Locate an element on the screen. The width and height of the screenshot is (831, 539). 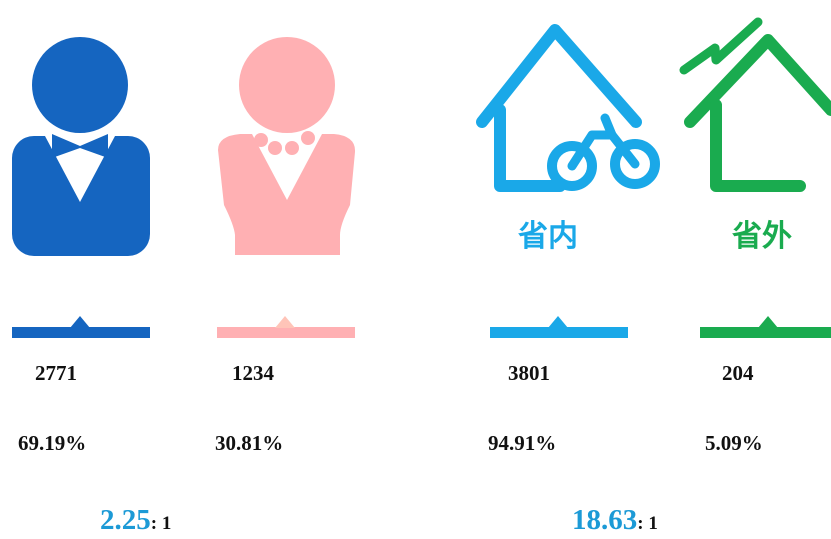
home-icon is located at coordinates (568, 108).